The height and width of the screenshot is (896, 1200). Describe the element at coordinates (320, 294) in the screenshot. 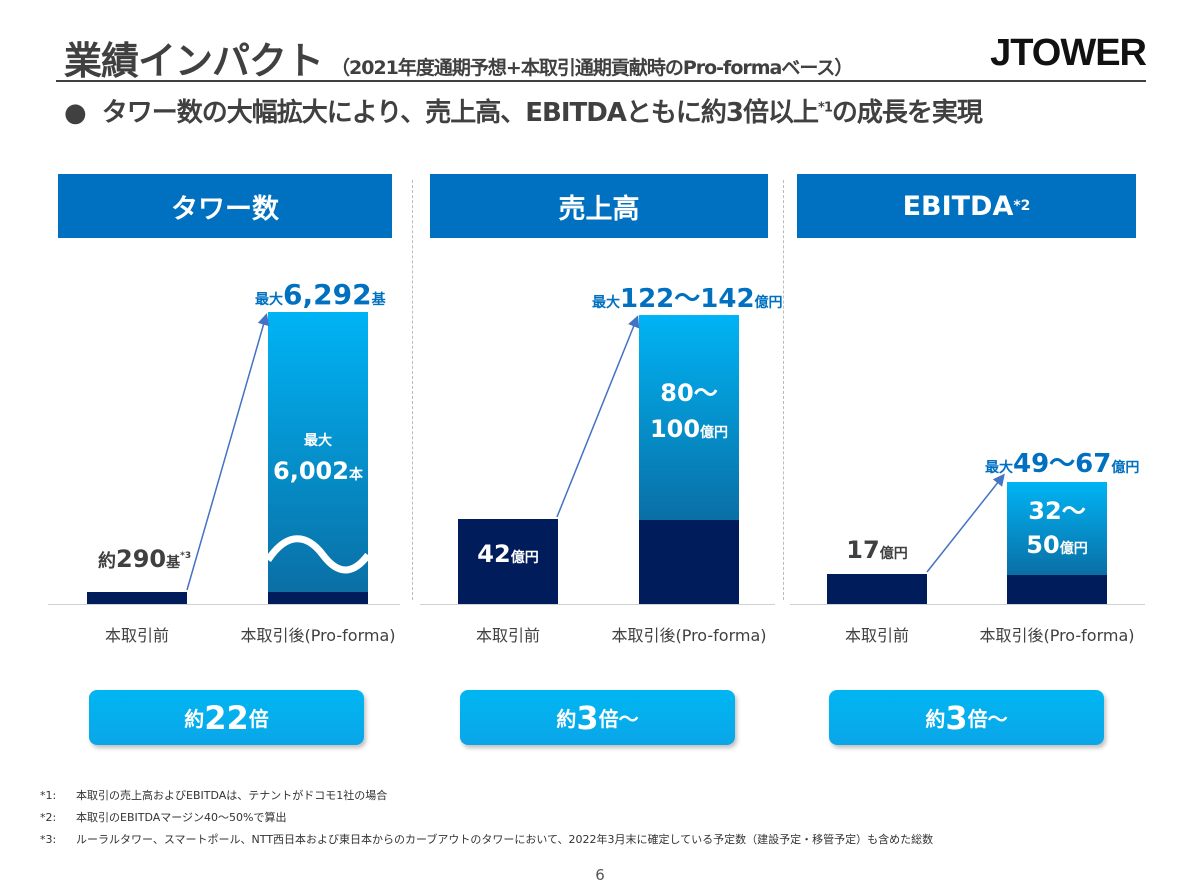

I see `label-tower-after: 最大6,292基` at that location.